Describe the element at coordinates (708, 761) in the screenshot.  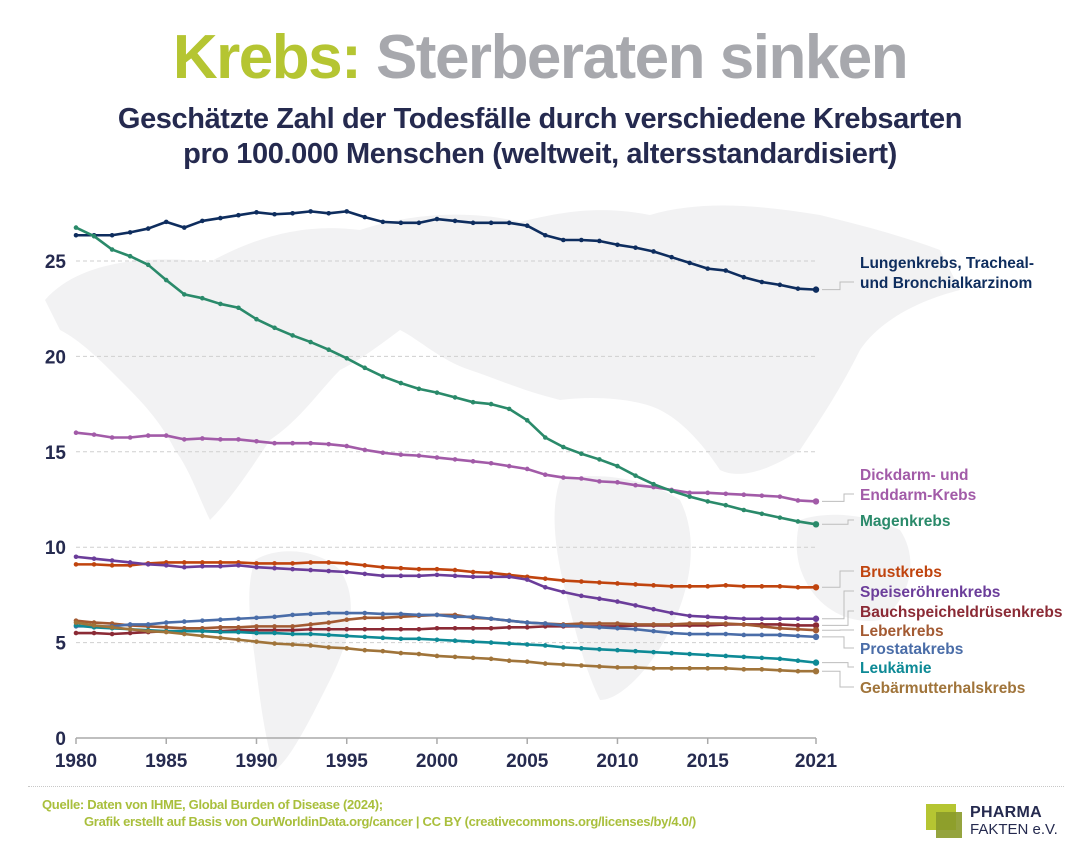
I see `x-tick-label: 2015` at that location.